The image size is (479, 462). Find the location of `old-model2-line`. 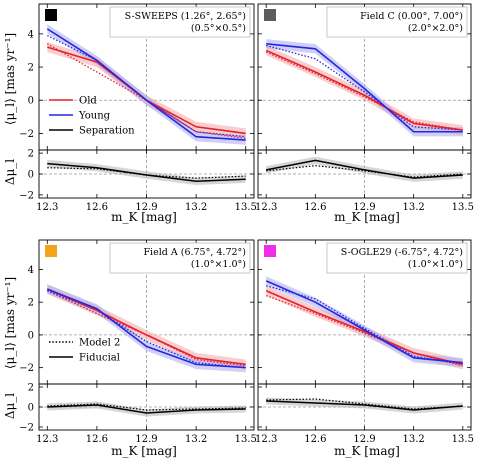

old-model2-line is located at coordinates (146, 328).